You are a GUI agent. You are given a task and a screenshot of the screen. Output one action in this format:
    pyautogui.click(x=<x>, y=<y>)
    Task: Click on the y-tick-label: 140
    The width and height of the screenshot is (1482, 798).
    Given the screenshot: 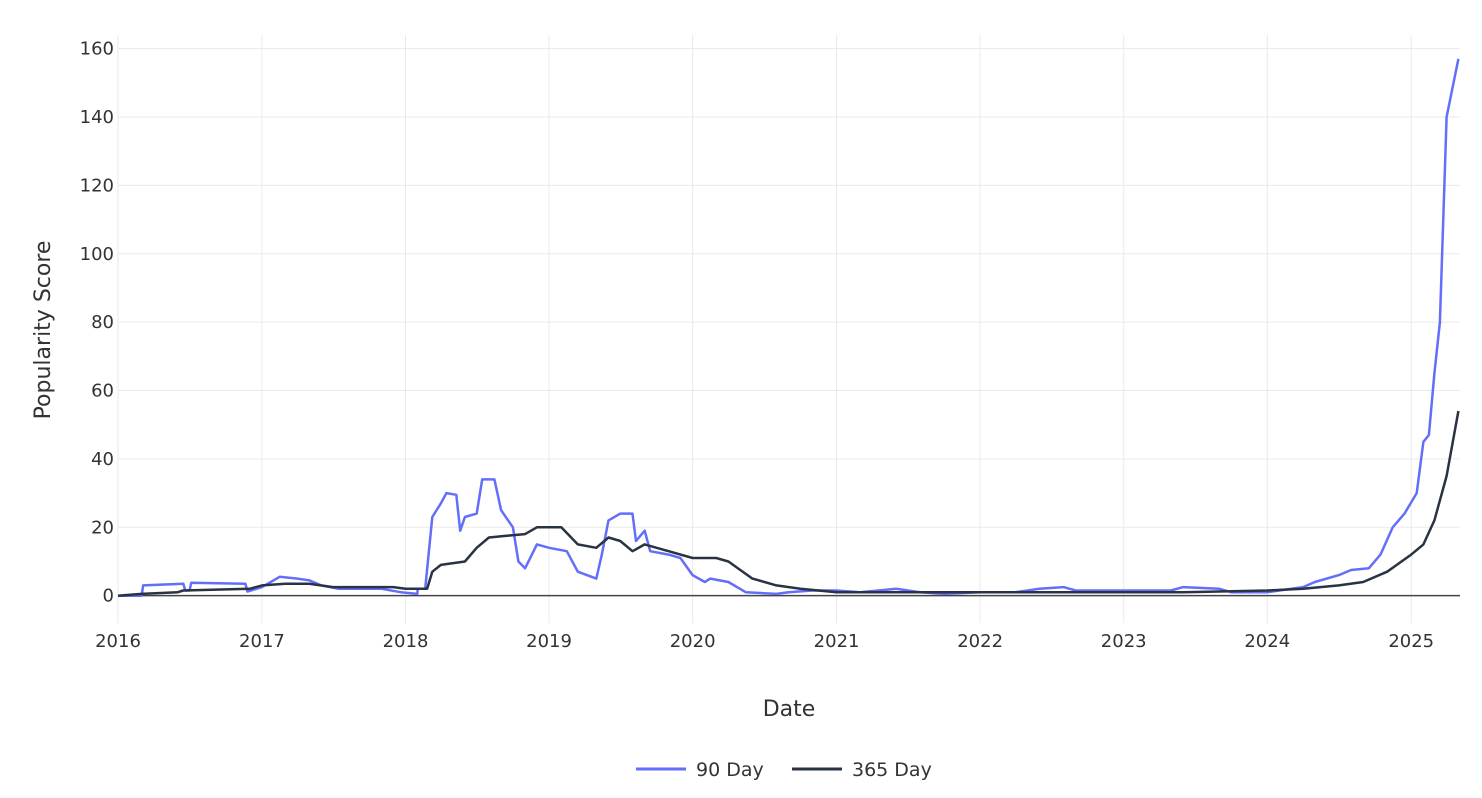 What is the action you would take?
    pyautogui.click(x=97, y=117)
    